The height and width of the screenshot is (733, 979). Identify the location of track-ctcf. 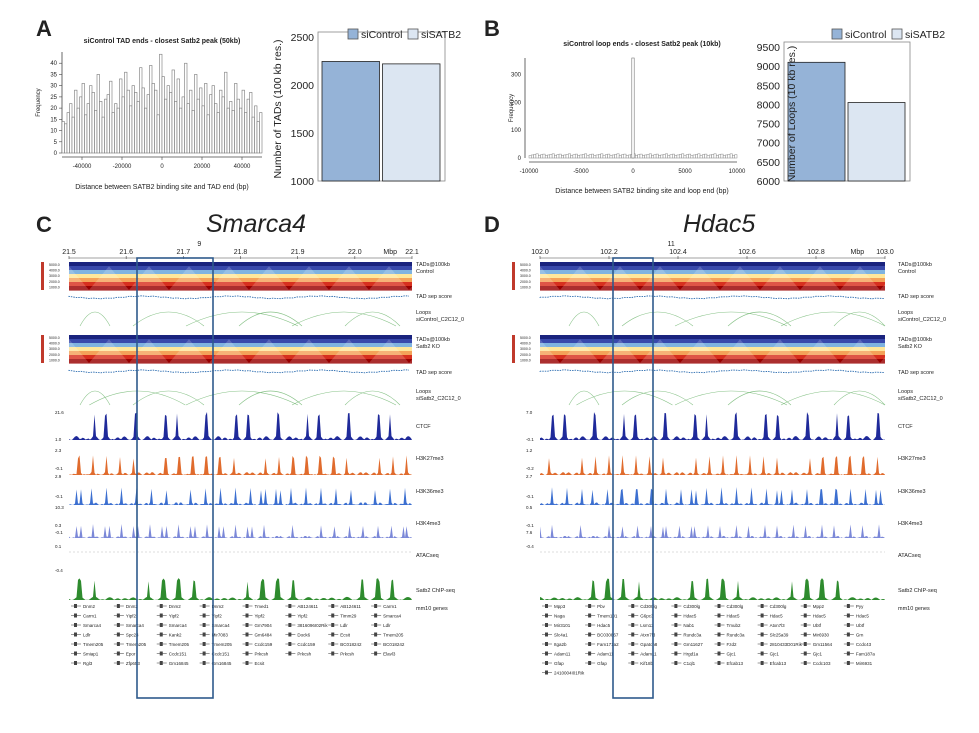
(712, 426).